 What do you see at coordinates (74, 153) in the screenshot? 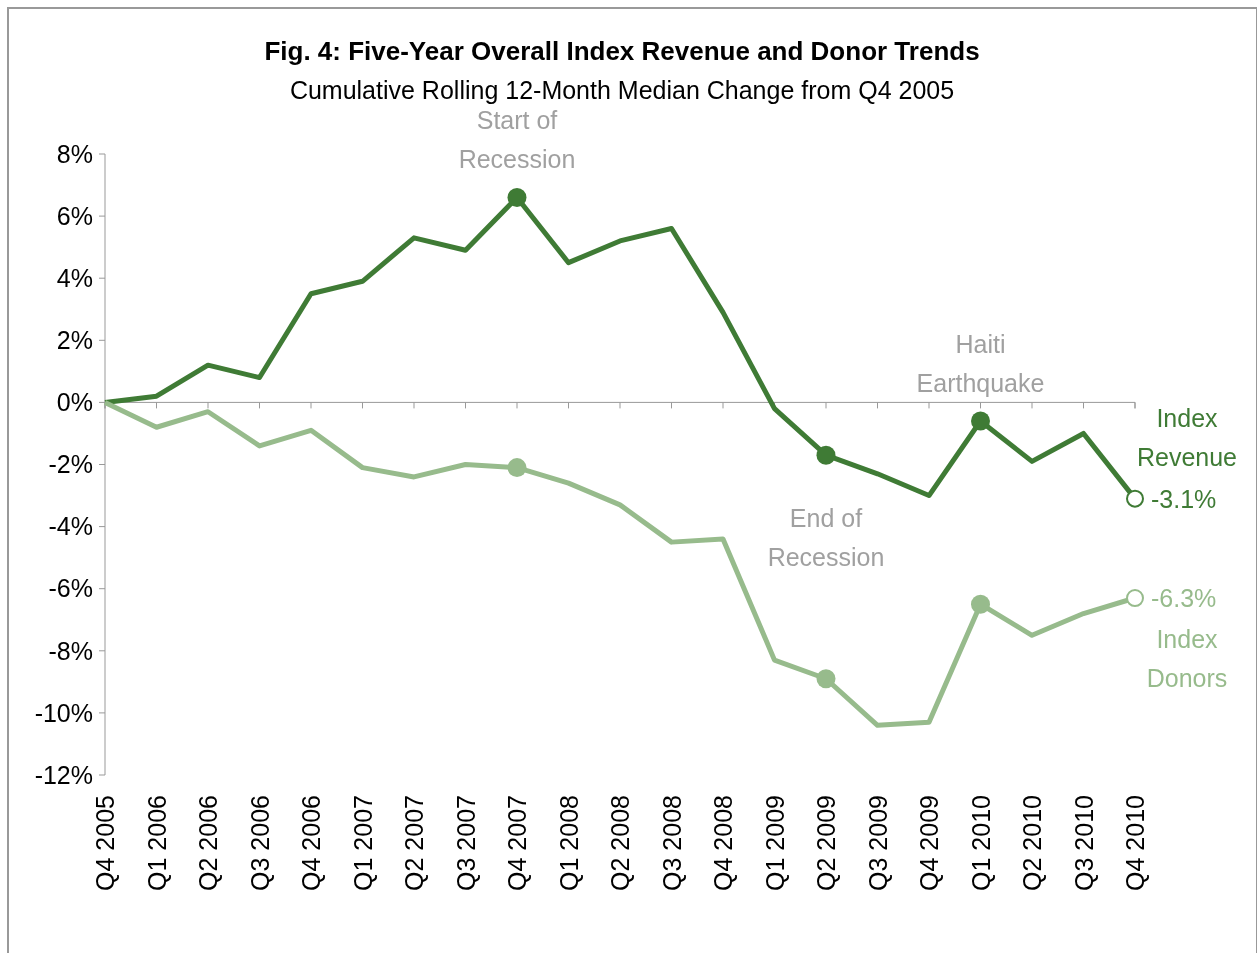
I see `y-tick-label: 8%` at bounding box center [74, 153].